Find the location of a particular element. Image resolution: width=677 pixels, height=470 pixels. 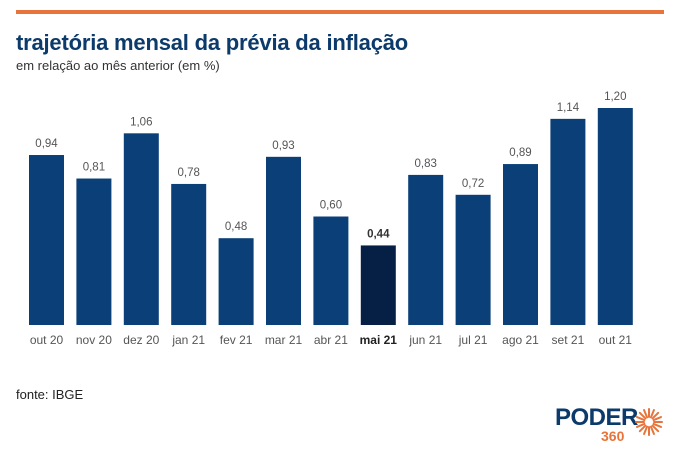

x-tick-label: out 20 is located at coordinates (47, 340).